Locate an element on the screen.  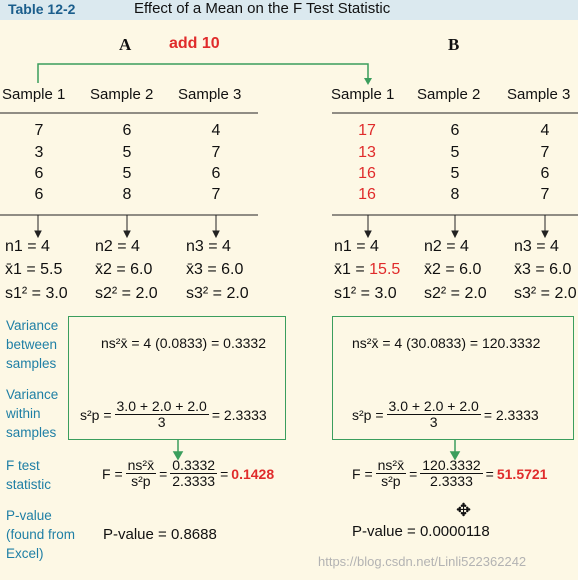
variance-box-b is located at coordinates (453, 378).